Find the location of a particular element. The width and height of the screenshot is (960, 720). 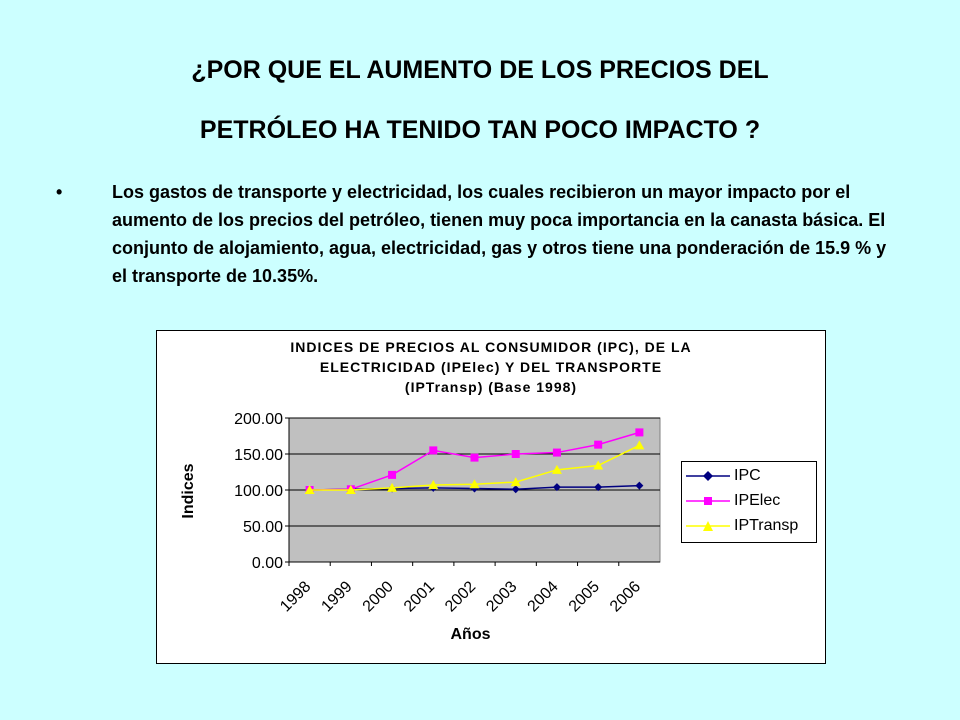

legend-item-iptransp: IPTransp is located at coordinates (749, 526).